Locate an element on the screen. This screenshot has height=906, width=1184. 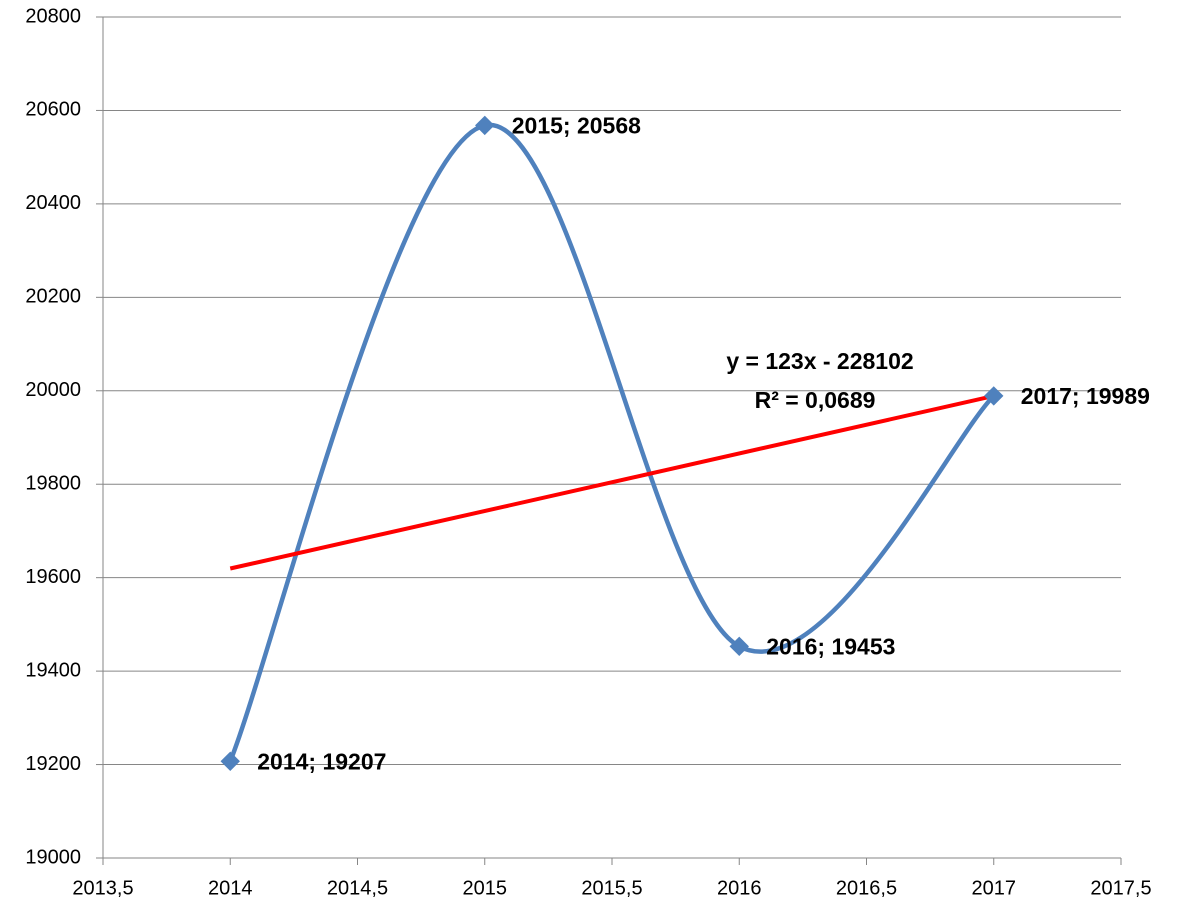
data-label: 2015; 20568 is located at coordinates (576, 125).